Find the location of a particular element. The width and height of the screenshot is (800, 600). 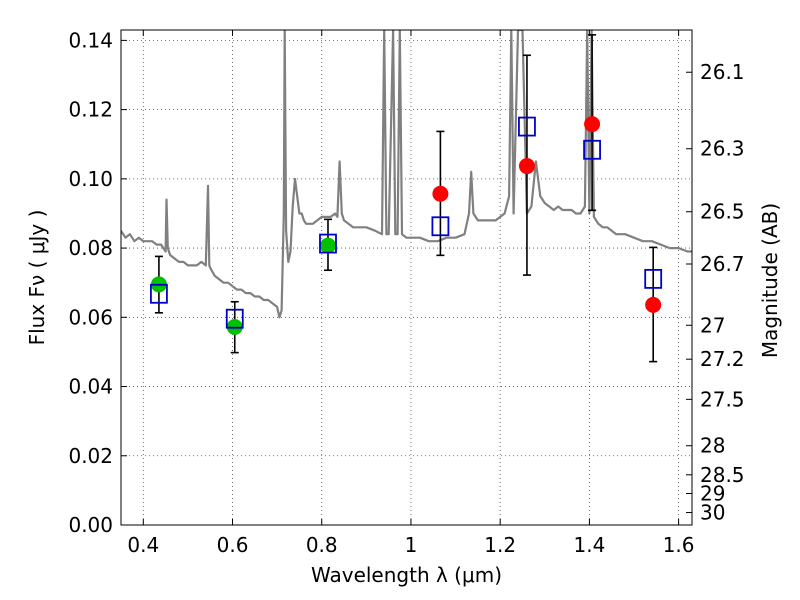

x-tick-label: 0.4 is located at coordinates (143, 545).